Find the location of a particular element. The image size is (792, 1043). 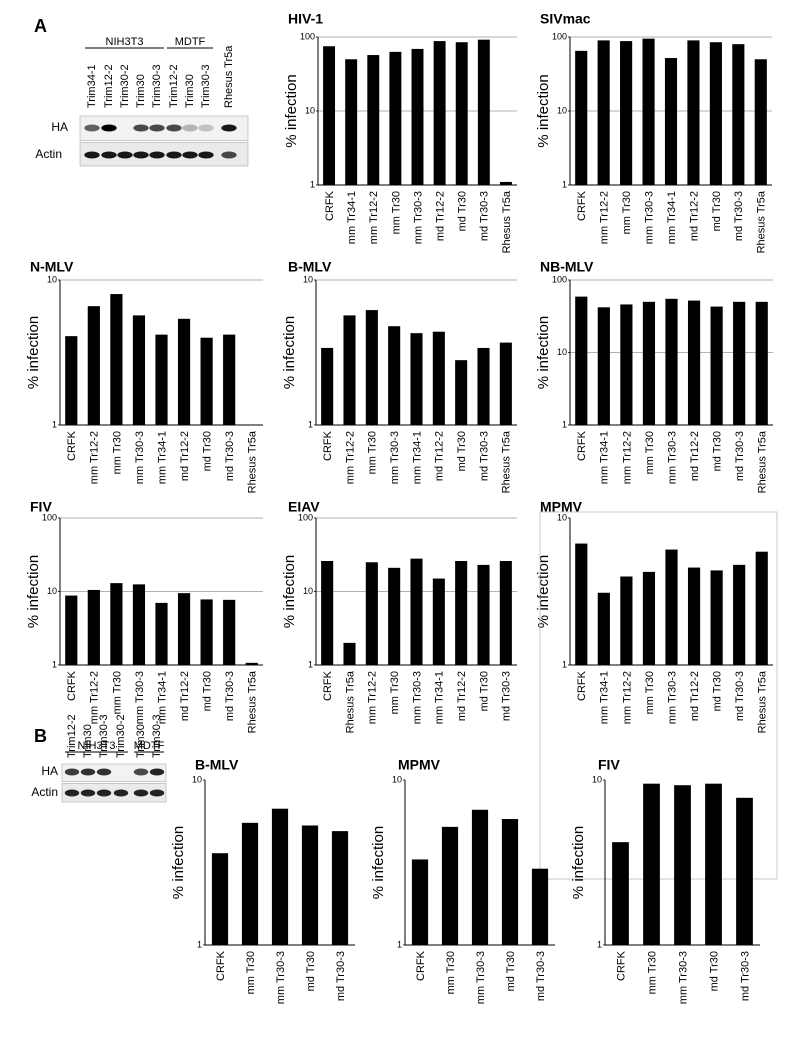

panel-label: A is located at coordinates (40, 26).